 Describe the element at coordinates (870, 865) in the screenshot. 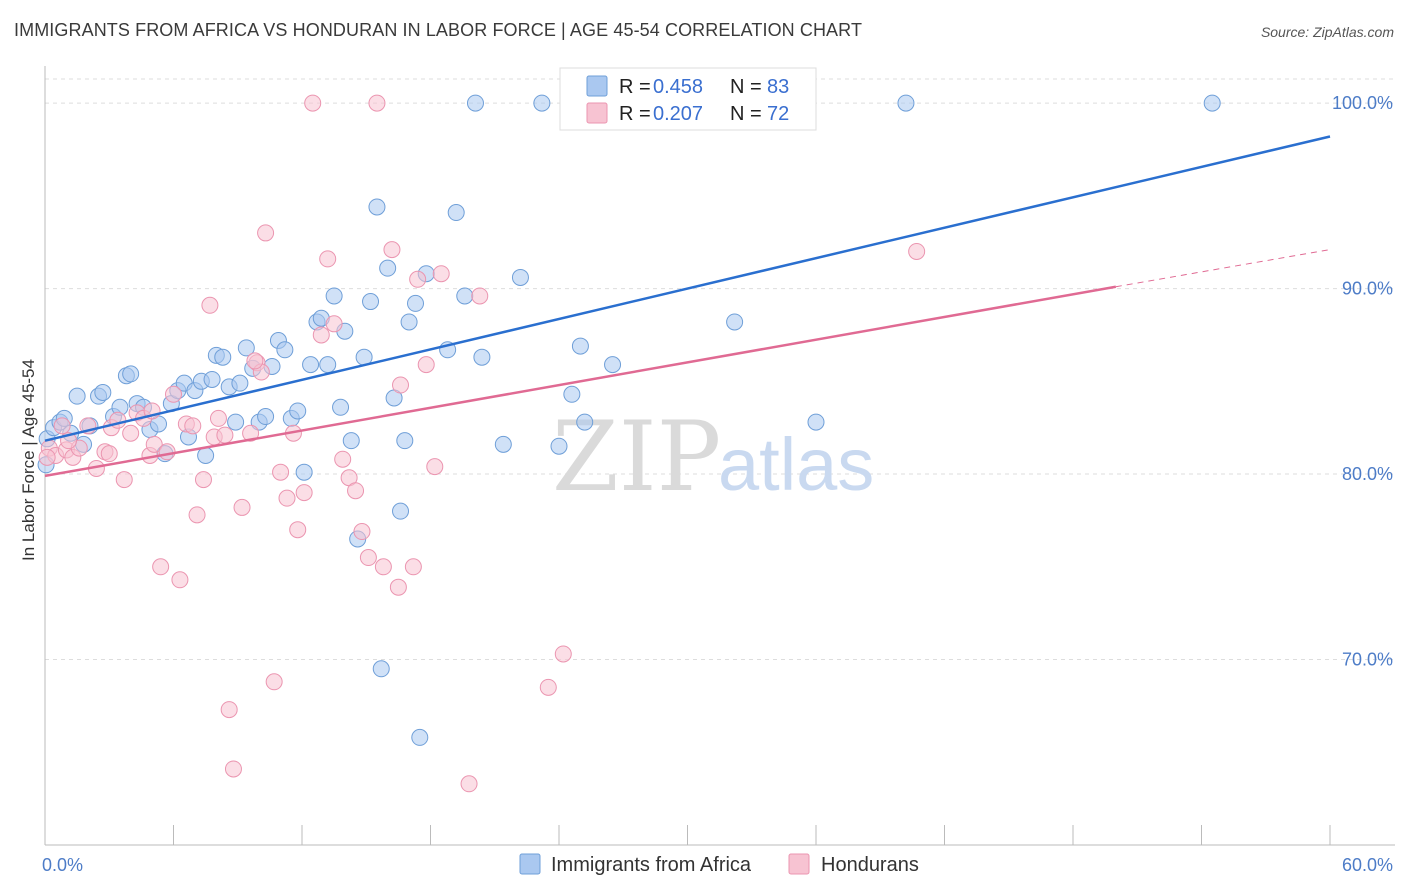

I see `legend-label-hondurans: Hondurans` at that location.